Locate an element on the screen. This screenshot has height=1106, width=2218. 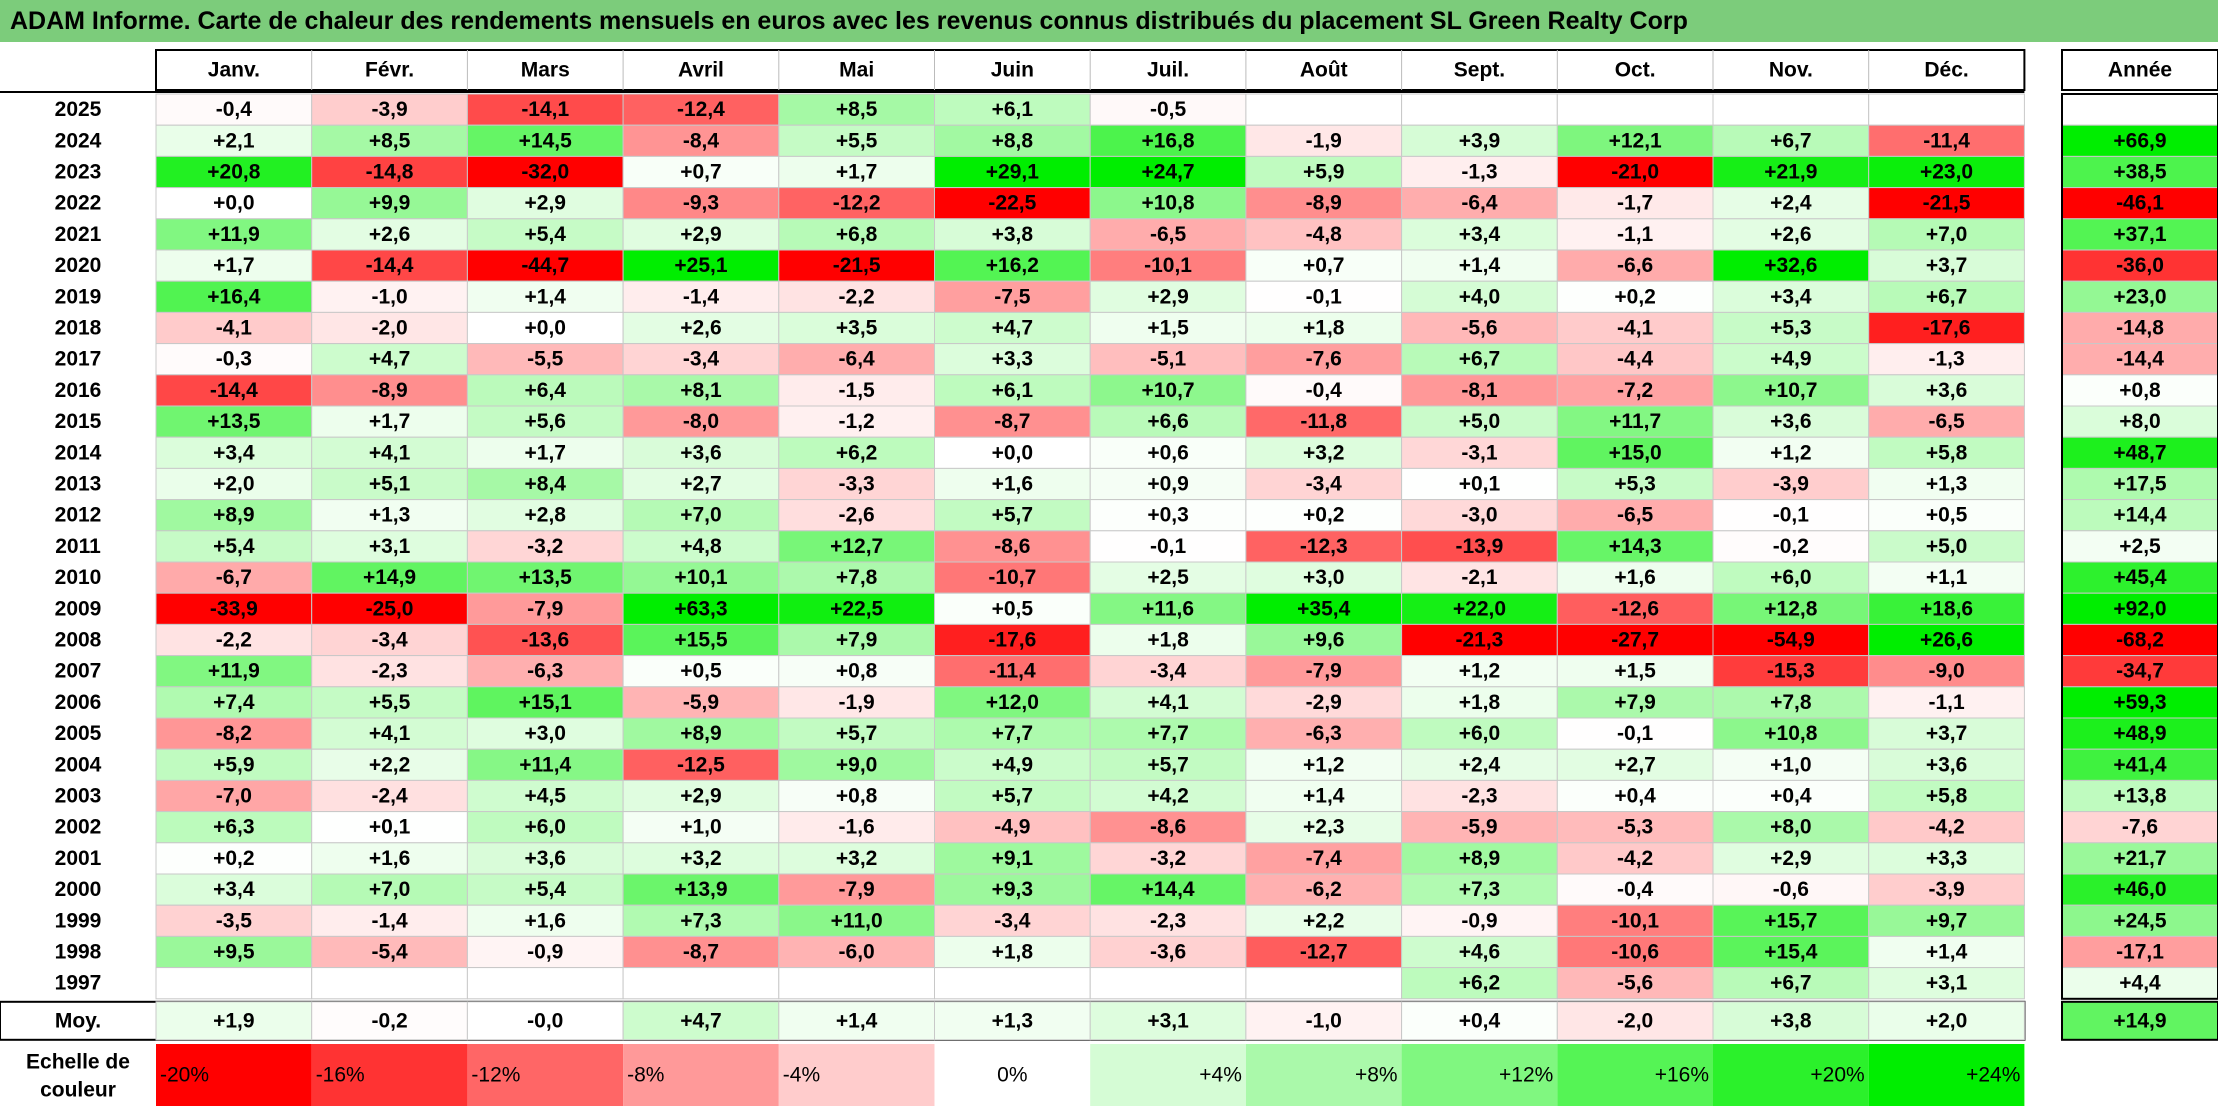
cell-value: +9,7 is located at coordinates (1946, 920).